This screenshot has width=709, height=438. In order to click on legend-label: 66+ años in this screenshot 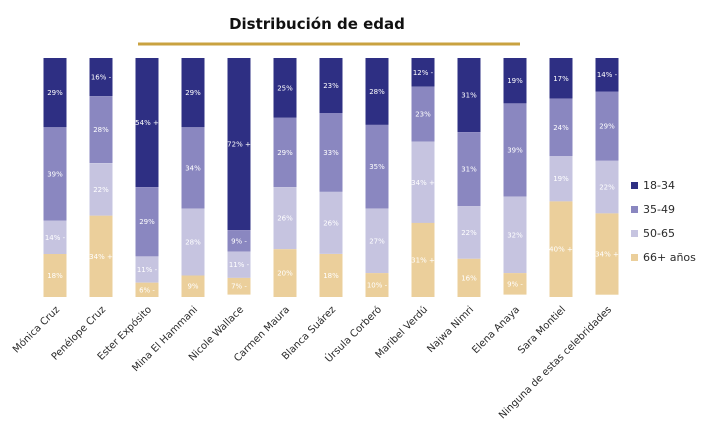, I will do `click(669, 257)`.